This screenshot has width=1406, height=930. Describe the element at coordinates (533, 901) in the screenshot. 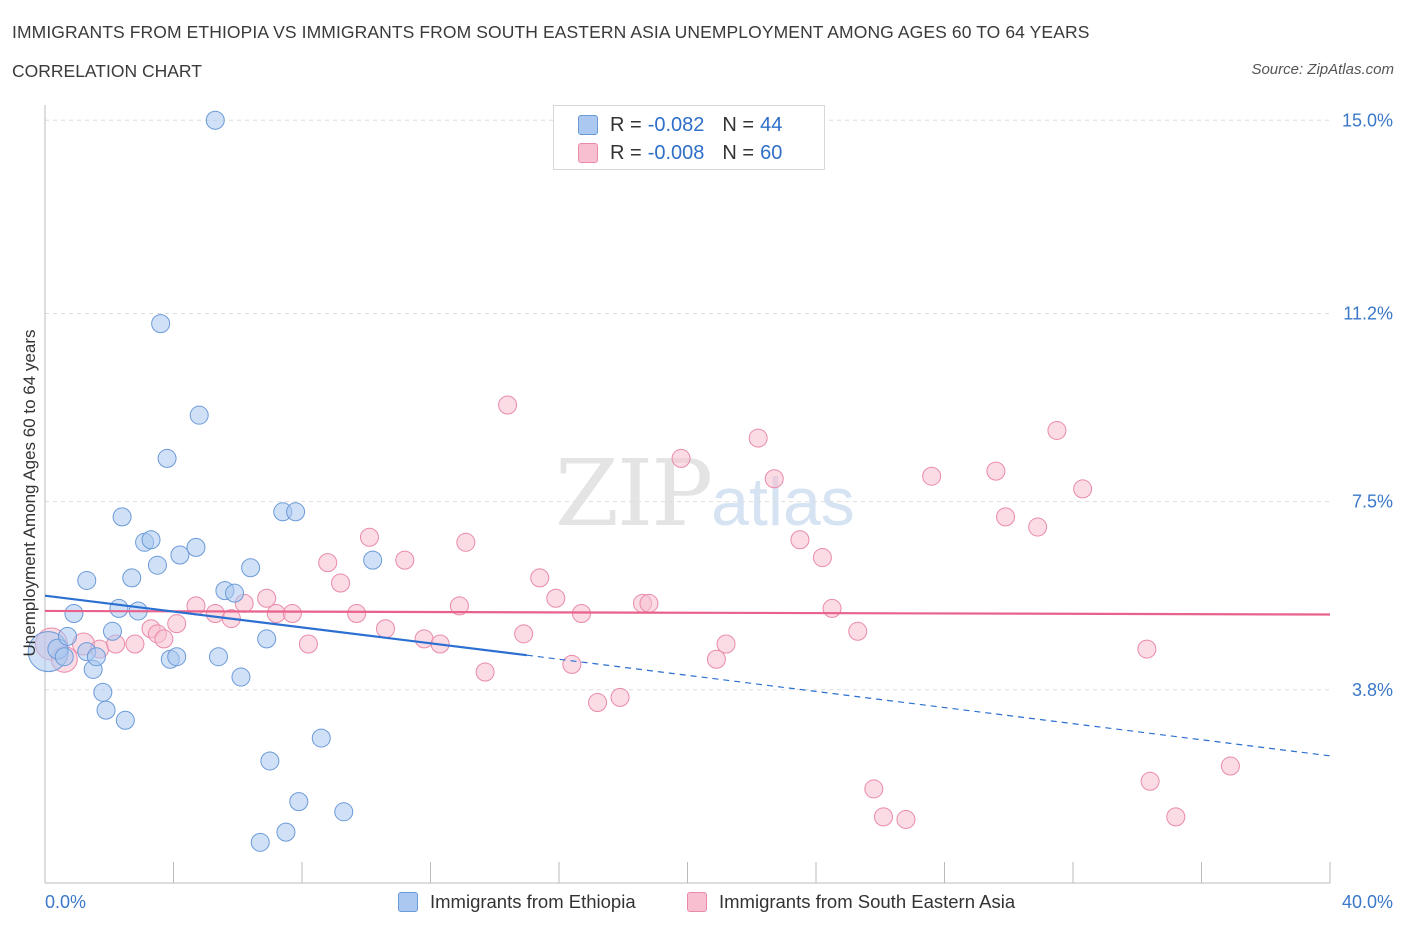

I see `series-label-ethiopia: Immigrants from Ethiopia` at that location.